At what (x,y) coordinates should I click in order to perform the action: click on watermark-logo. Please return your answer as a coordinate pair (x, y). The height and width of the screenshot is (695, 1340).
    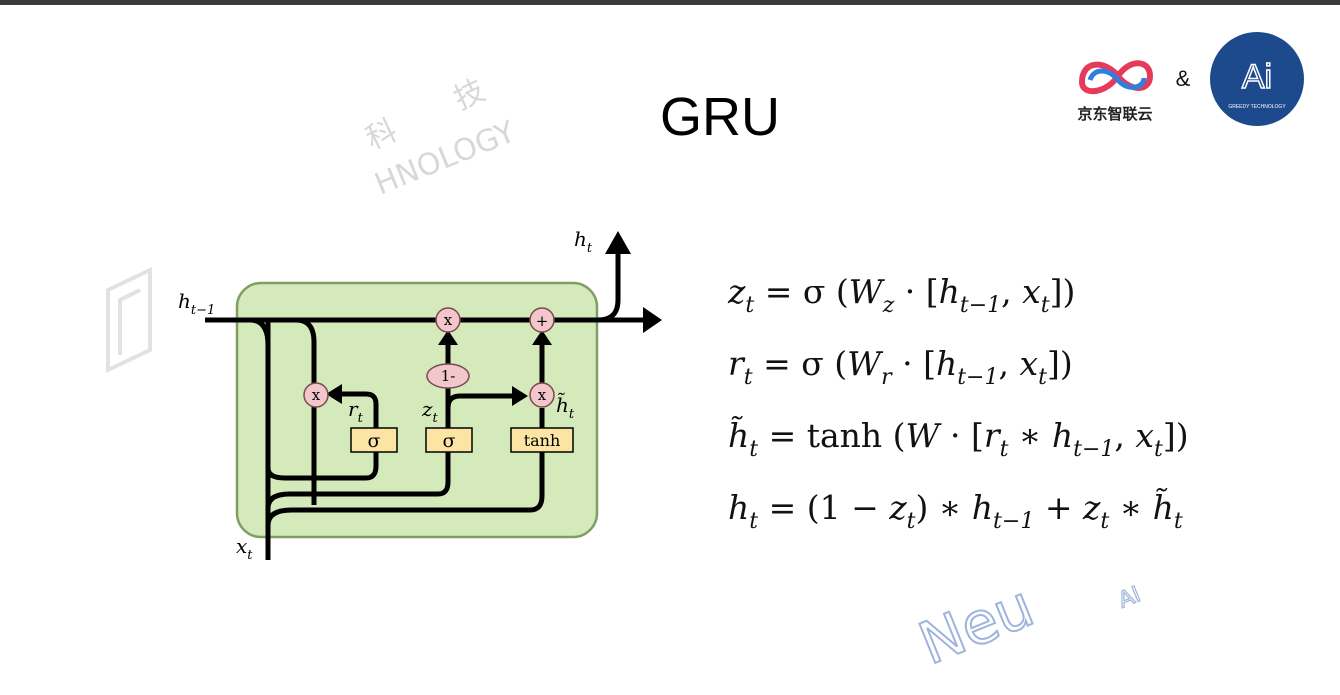
    Looking at the image, I should click on (129, 320).